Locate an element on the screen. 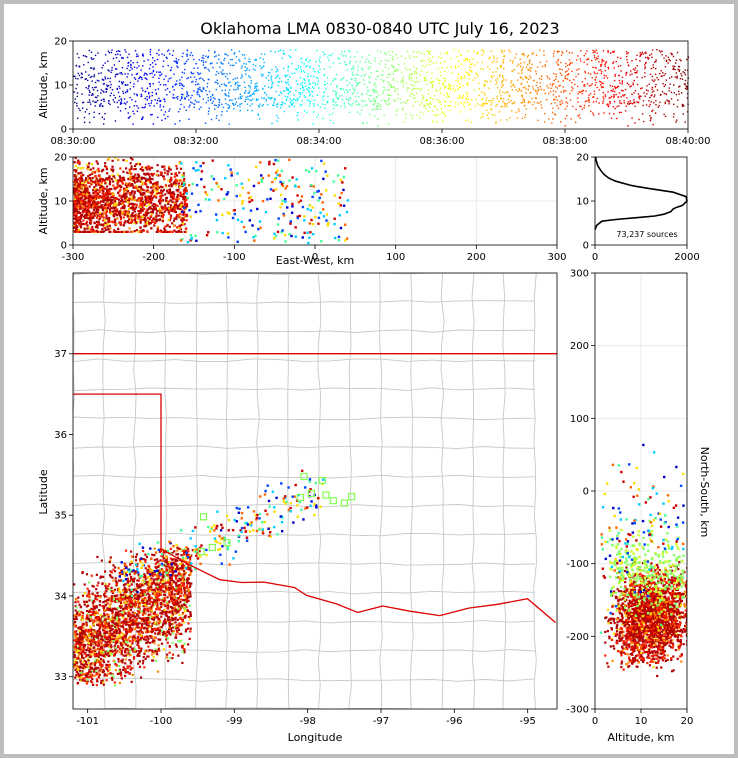 This screenshot has width=738, height=758. county-line is located at coordinates (381, 491).